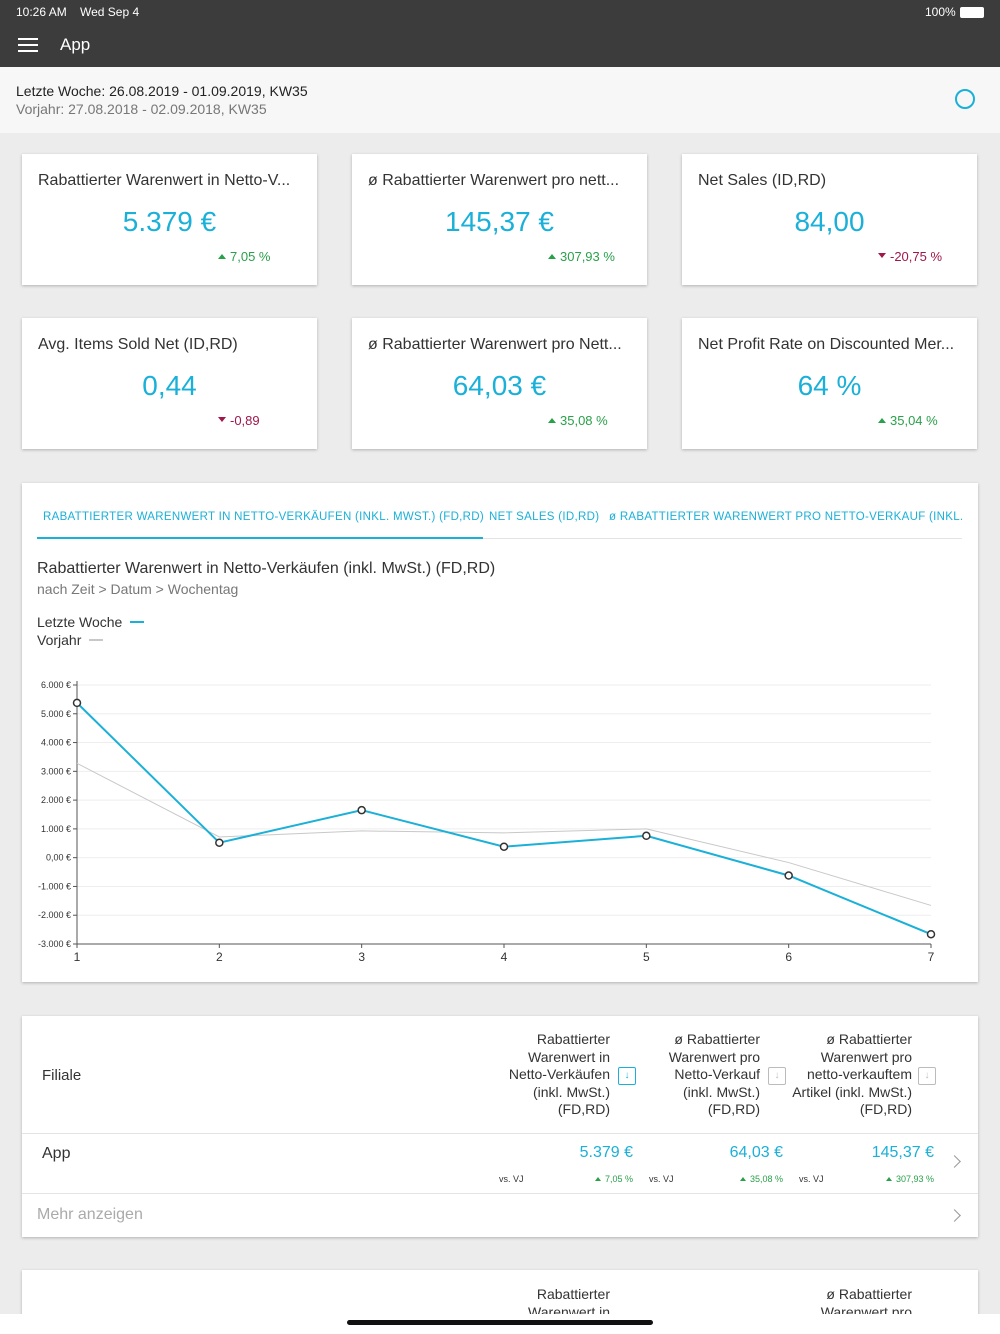 This screenshot has width=1000, height=1334. I want to click on menu-button, so click(28, 45).